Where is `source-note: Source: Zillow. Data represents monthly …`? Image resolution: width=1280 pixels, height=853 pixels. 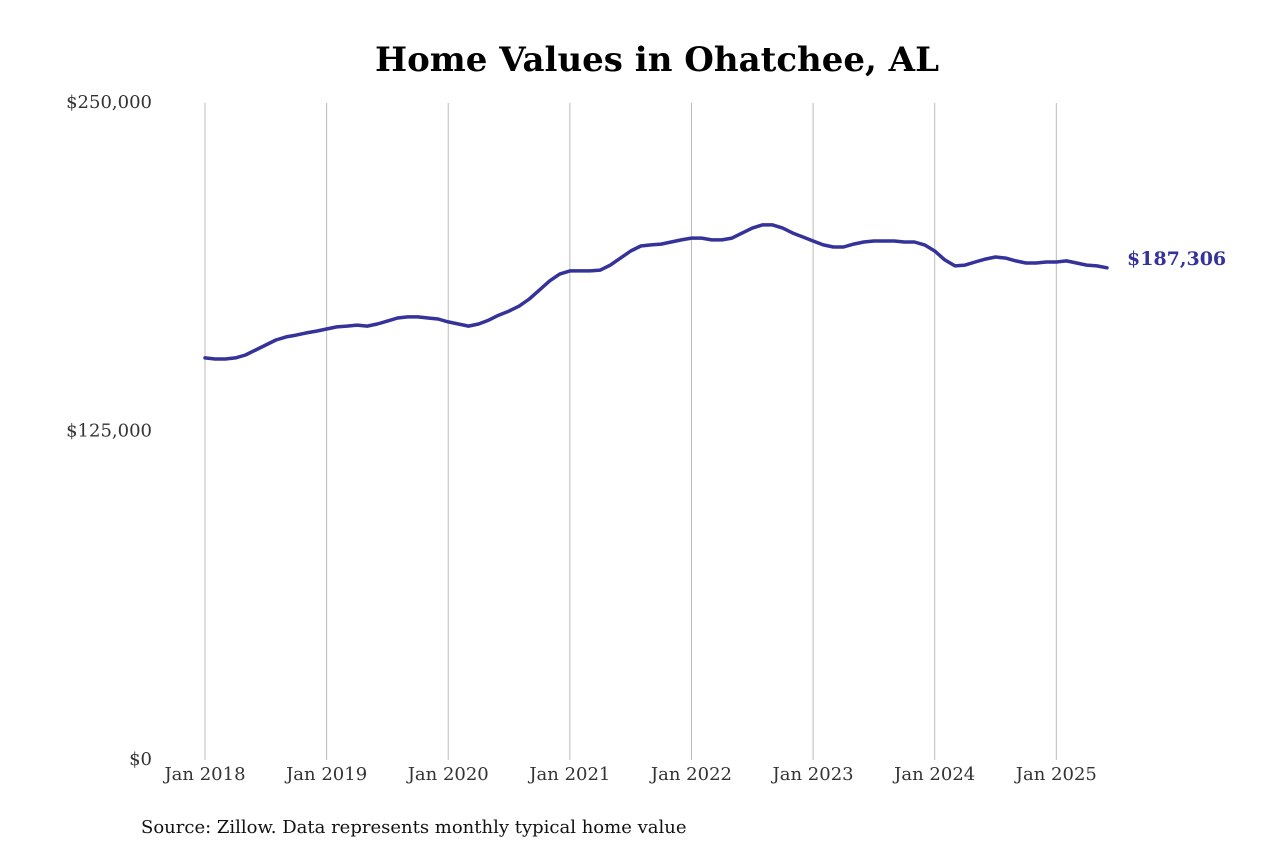
source-note: Source: Zillow. Data represents monthly … is located at coordinates (414, 827).